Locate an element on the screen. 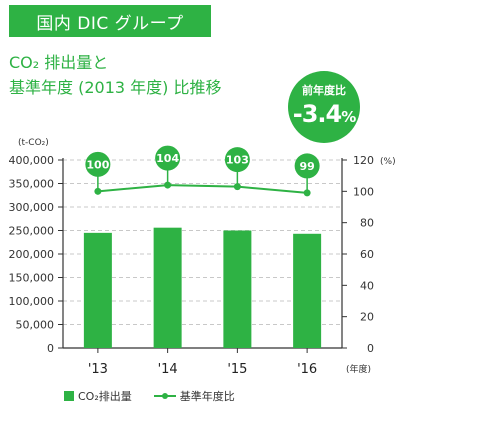  legend: CO₂排出量 基準年度比 is located at coordinates (160, 396).